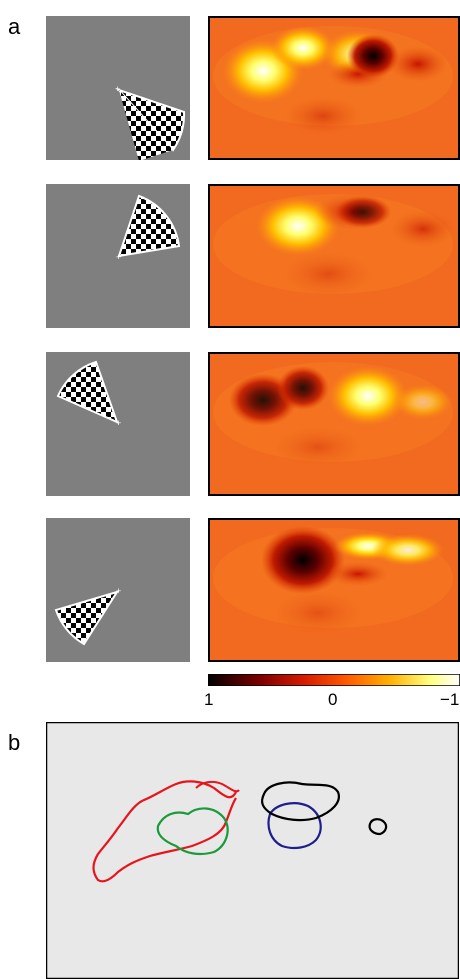  Describe the element at coordinates (192, 831) in the screenshot. I see `contour-green` at that location.